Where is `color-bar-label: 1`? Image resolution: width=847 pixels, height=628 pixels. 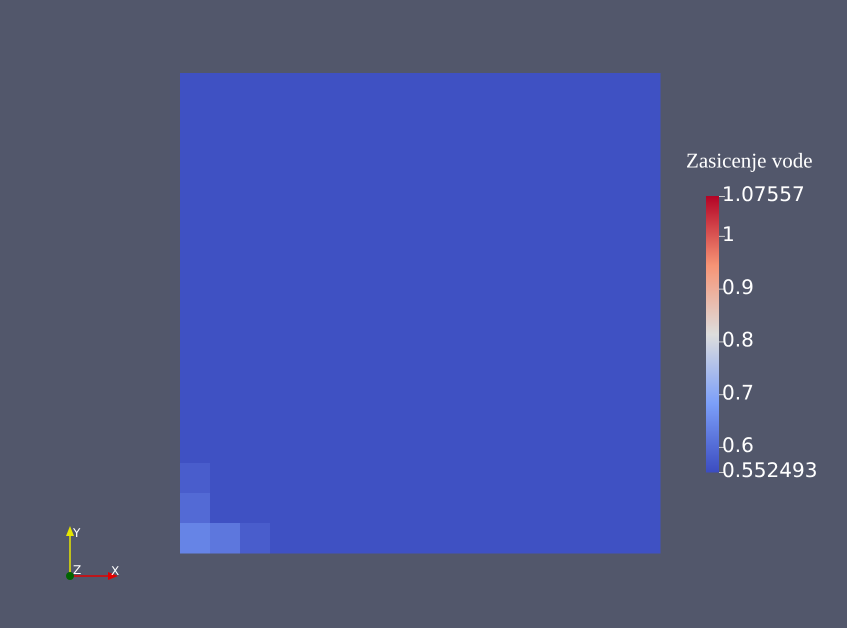 color-bar-label: 1 is located at coordinates (728, 234).